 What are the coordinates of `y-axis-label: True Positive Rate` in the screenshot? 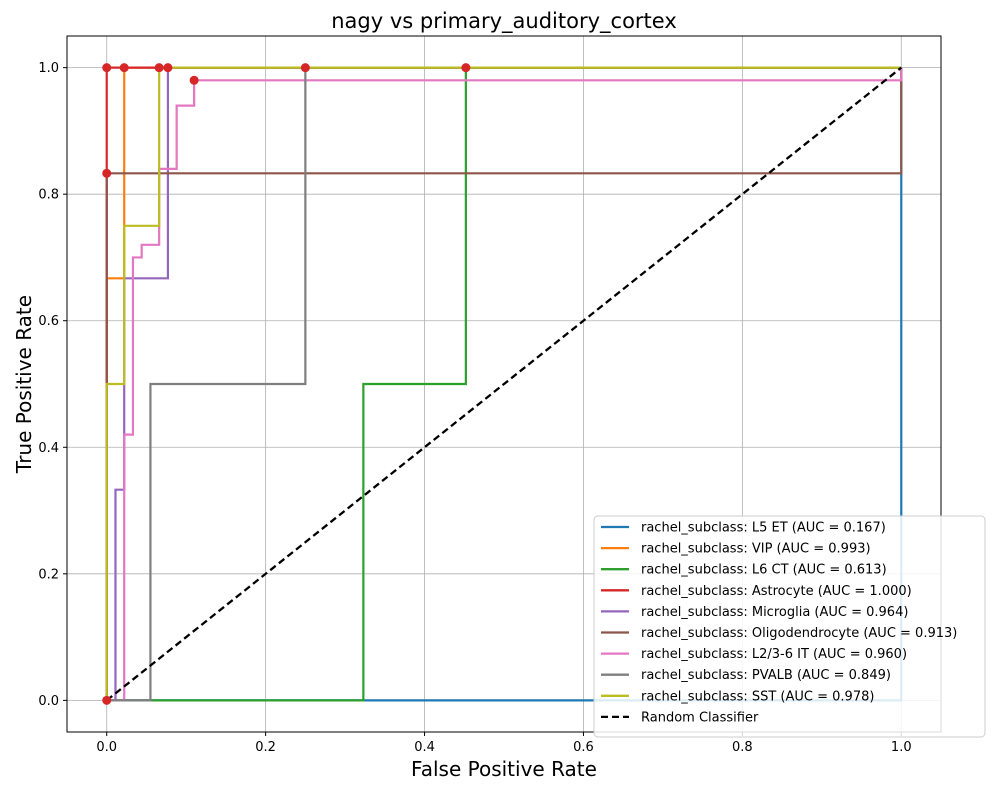 It's located at (24, 384).